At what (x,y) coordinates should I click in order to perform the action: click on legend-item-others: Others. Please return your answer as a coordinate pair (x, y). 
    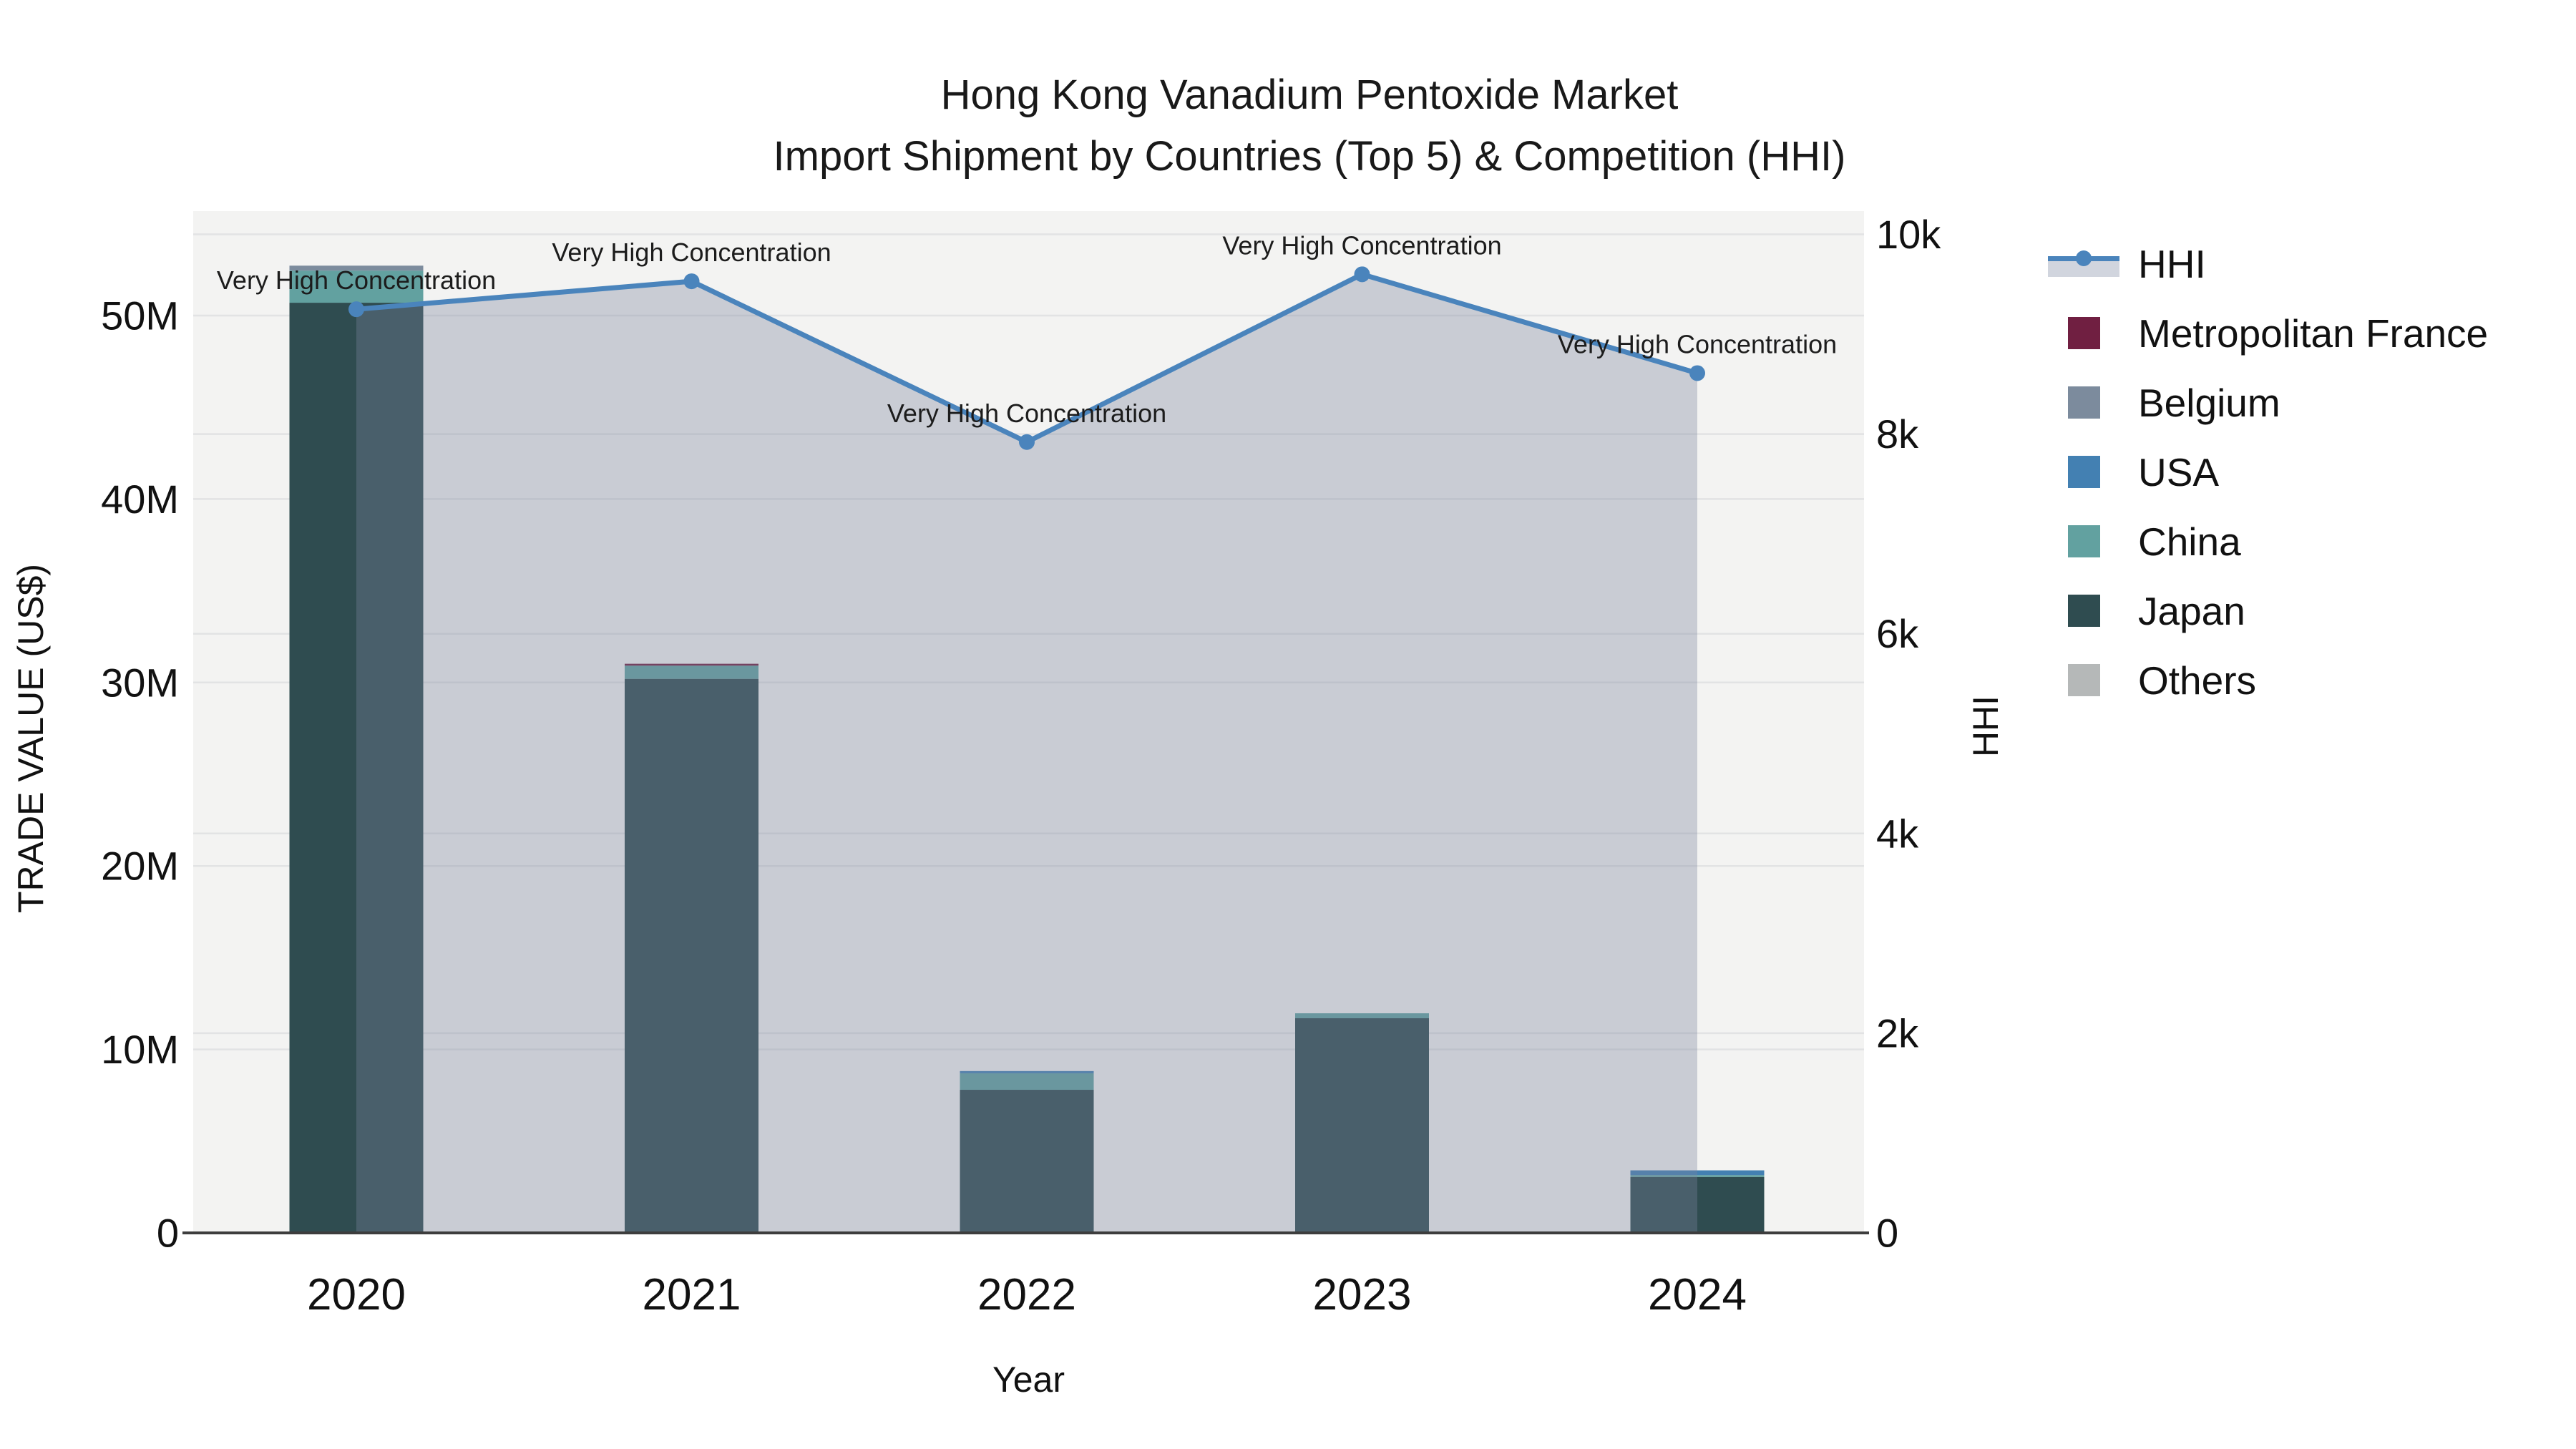
    Looking at the image, I should click on (2268, 680).